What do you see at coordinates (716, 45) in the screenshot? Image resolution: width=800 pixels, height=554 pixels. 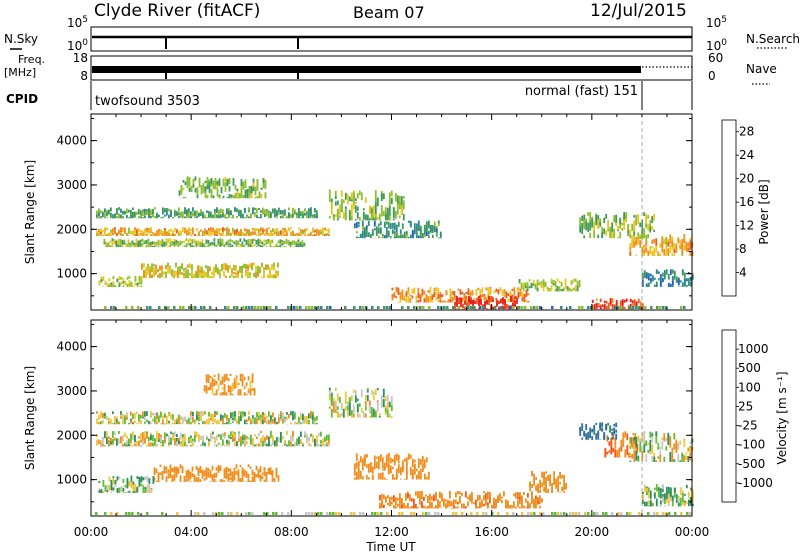 I see `nsearch-tick-bottom: 100` at bounding box center [716, 45].